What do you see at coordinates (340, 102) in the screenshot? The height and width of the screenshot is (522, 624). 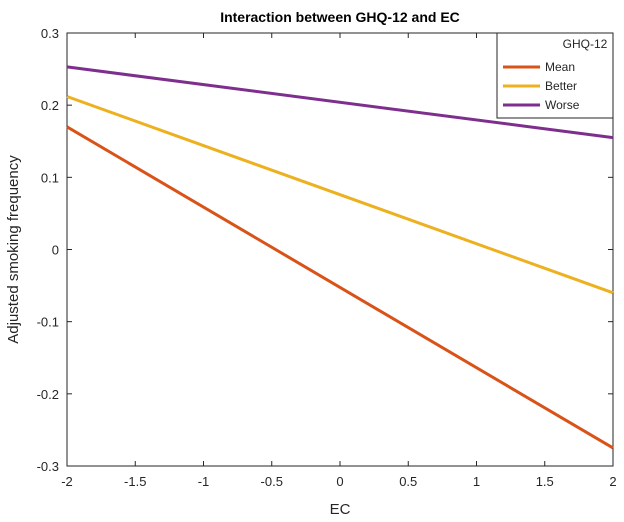 I see `series-line-worse` at bounding box center [340, 102].